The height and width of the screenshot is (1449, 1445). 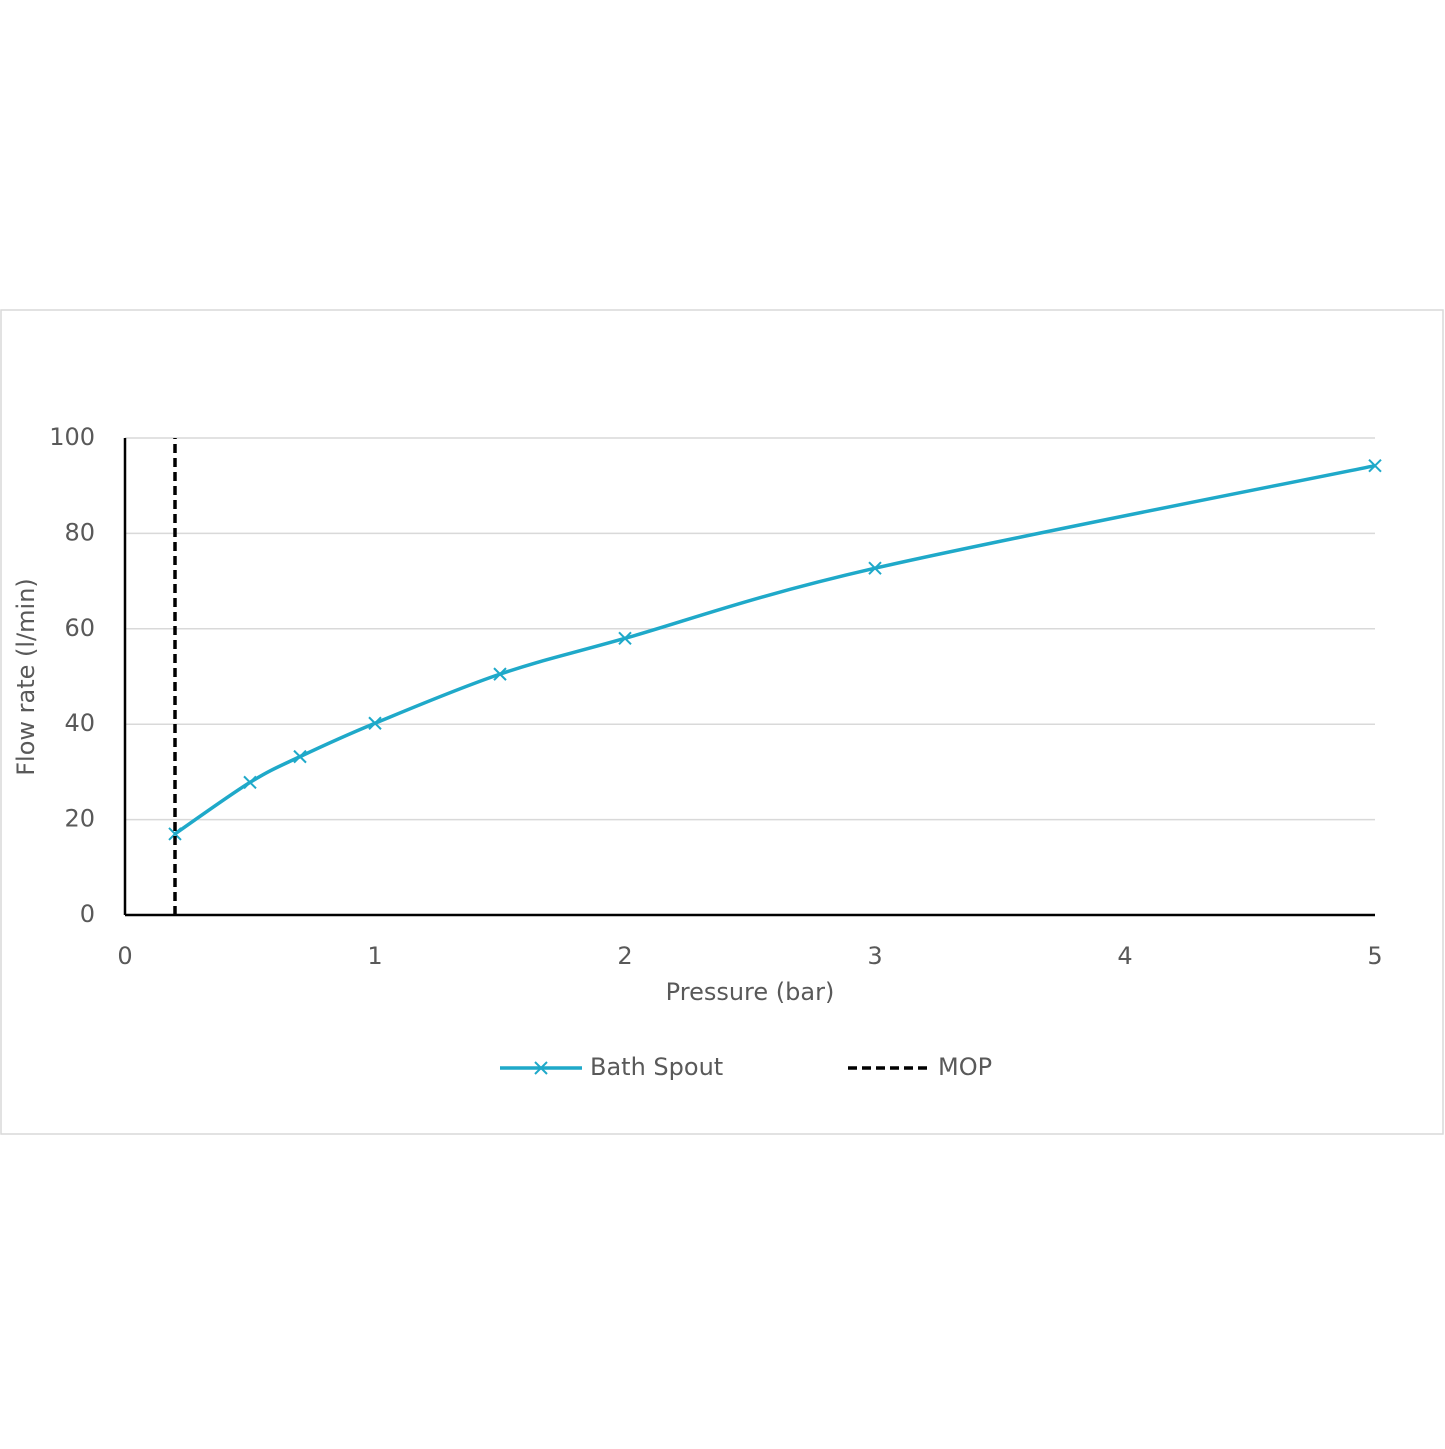 What do you see at coordinates (1374, 956) in the screenshot?
I see `x-tick-label: 5` at bounding box center [1374, 956].